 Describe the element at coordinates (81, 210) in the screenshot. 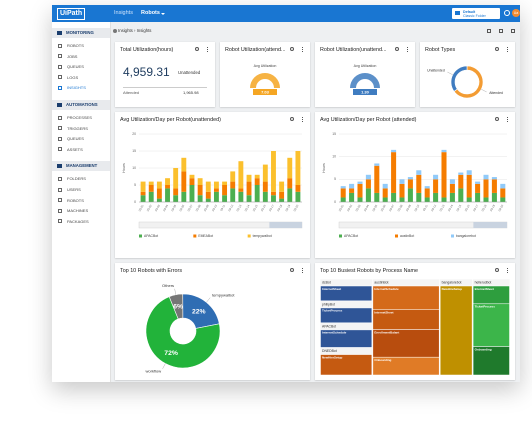

I see `sidebar-item: MACHINES` at that location.